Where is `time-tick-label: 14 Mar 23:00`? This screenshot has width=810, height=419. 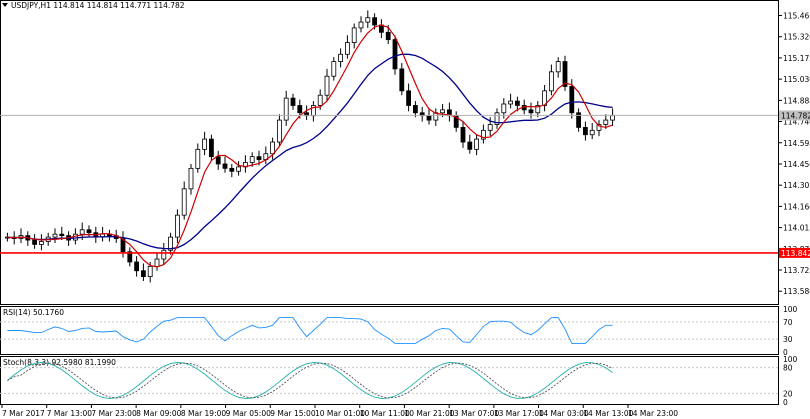 time-tick-label: 14 Mar 23:00 is located at coordinates (653, 413).